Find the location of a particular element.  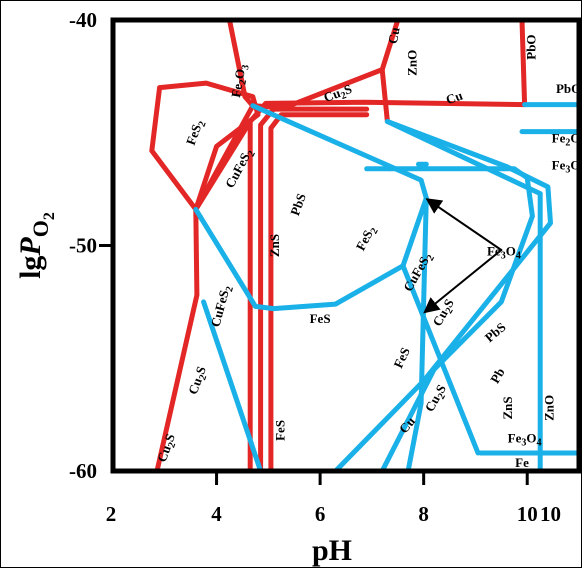

y-axis-title: lgPO2 is located at coordinates (36, 245).